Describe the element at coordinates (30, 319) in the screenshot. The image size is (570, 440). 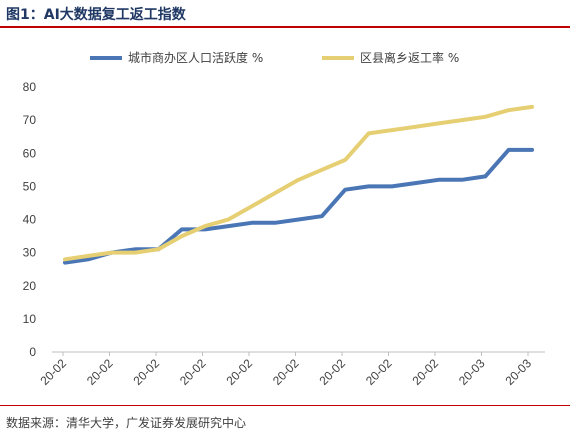
I see `y-tick-label: 10` at that location.